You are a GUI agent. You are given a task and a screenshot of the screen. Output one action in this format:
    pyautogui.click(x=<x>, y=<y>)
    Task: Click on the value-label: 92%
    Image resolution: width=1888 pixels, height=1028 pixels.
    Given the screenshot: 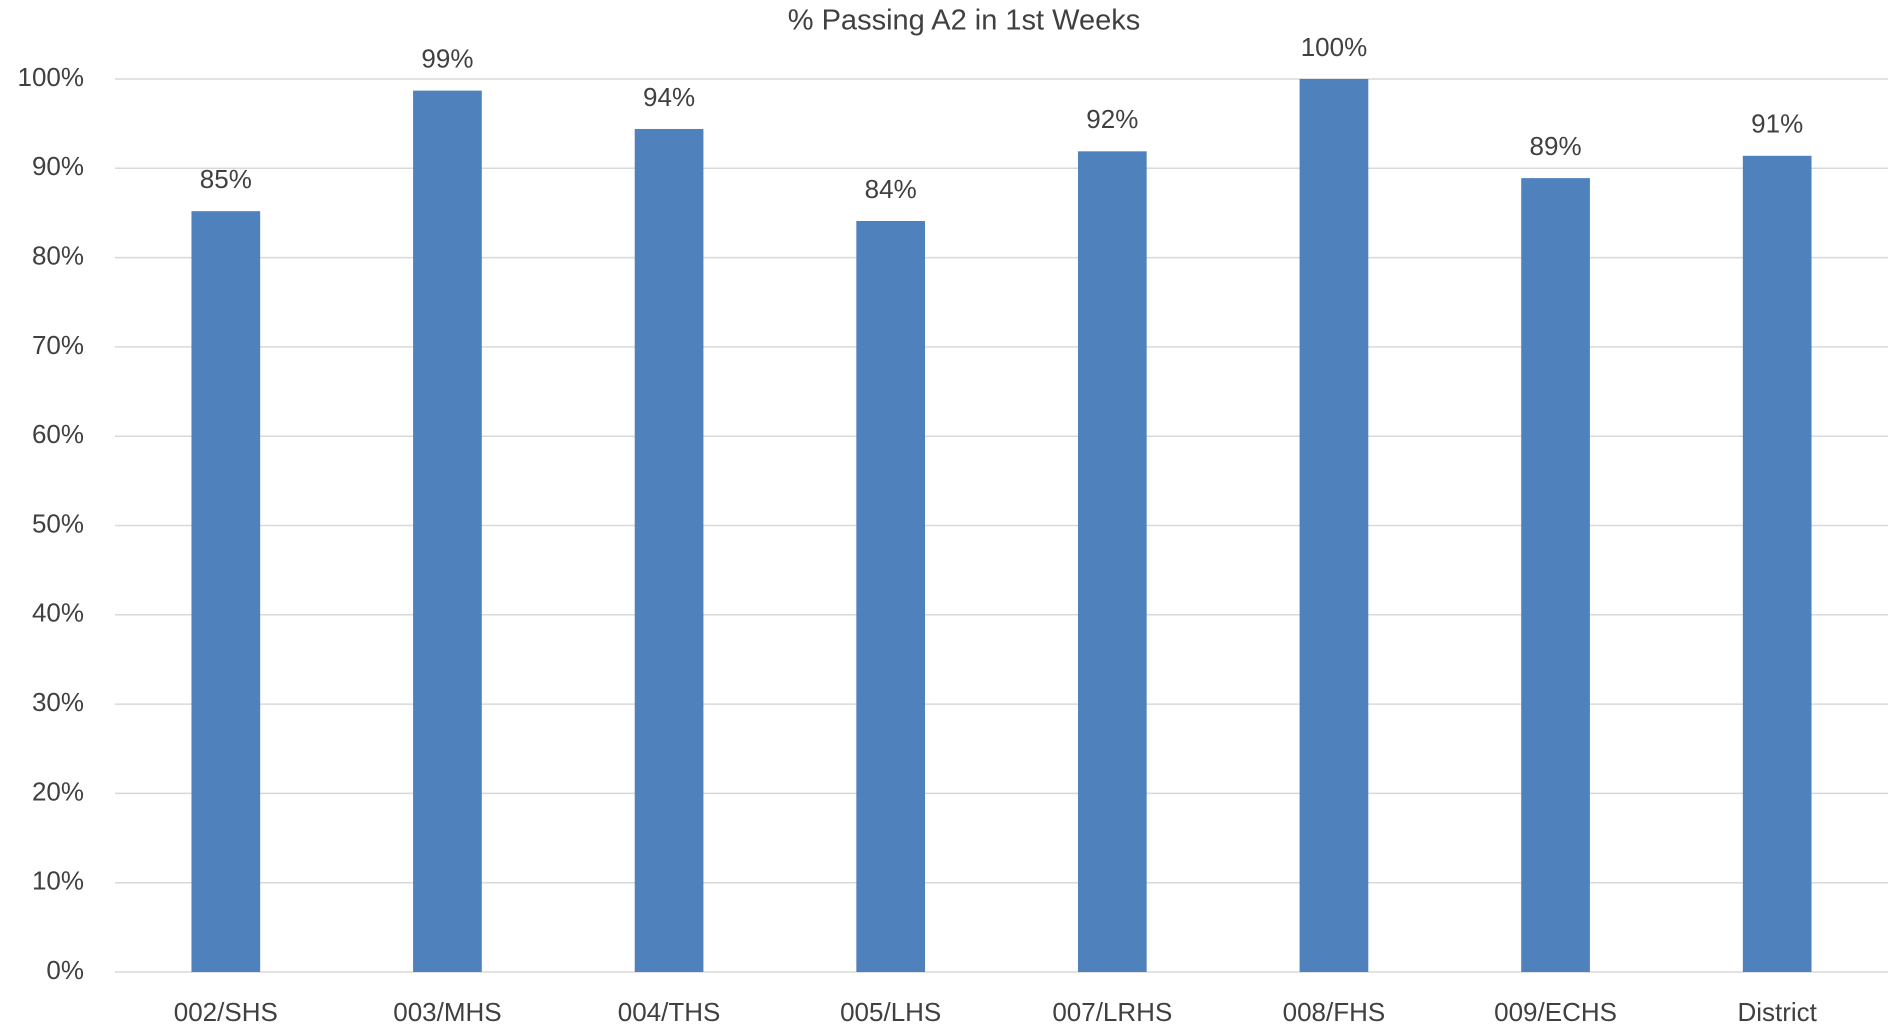 What is the action you would take?
    pyautogui.click(x=1112, y=119)
    